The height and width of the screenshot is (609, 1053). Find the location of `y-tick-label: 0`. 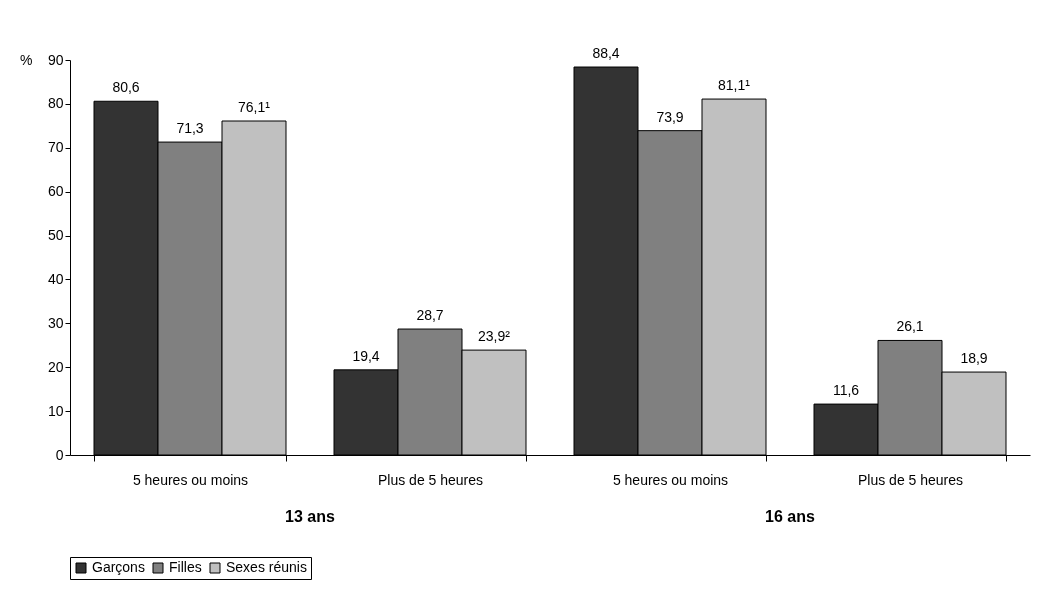

y-tick-label: 0 is located at coordinates (59, 454).